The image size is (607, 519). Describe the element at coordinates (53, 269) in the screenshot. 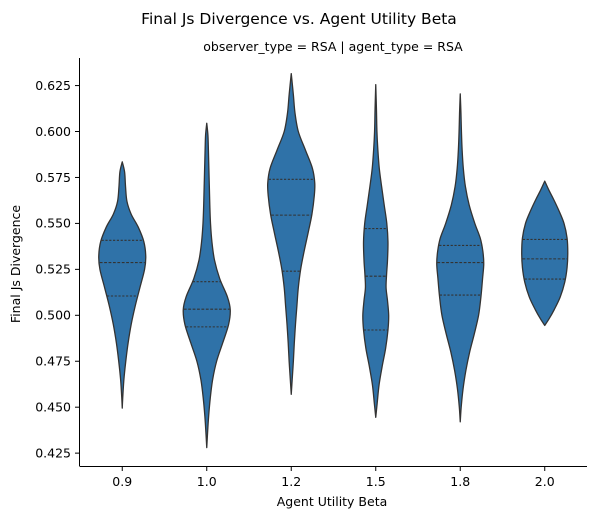

I see `y-tick-label: 0.525` at that location.